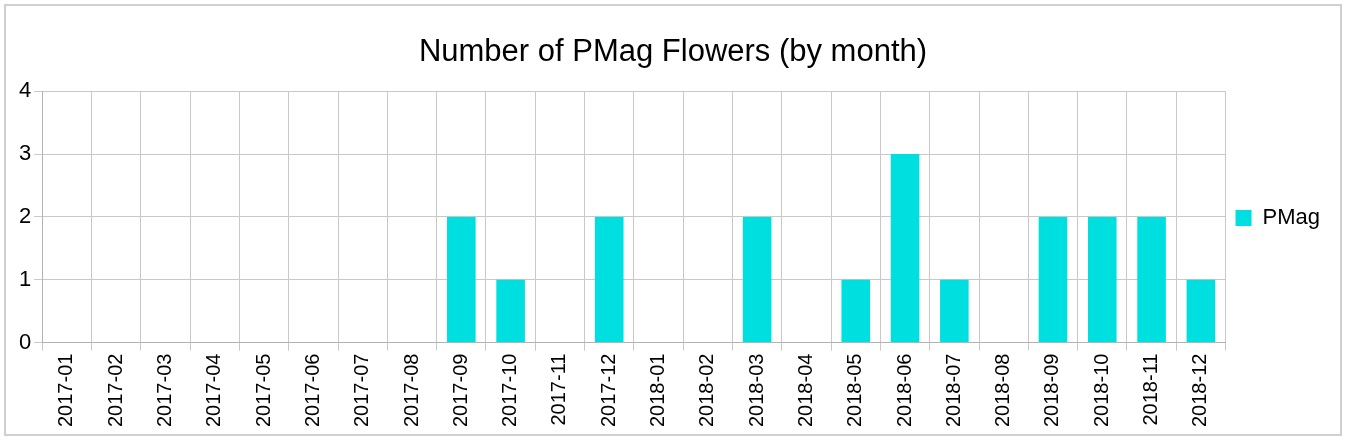 This screenshot has height=442, width=1350. What do you see at coordinates (65, 390) in the screenshot?
I see `x-tick-label: 2017-01` at bounding box center [65, 390].